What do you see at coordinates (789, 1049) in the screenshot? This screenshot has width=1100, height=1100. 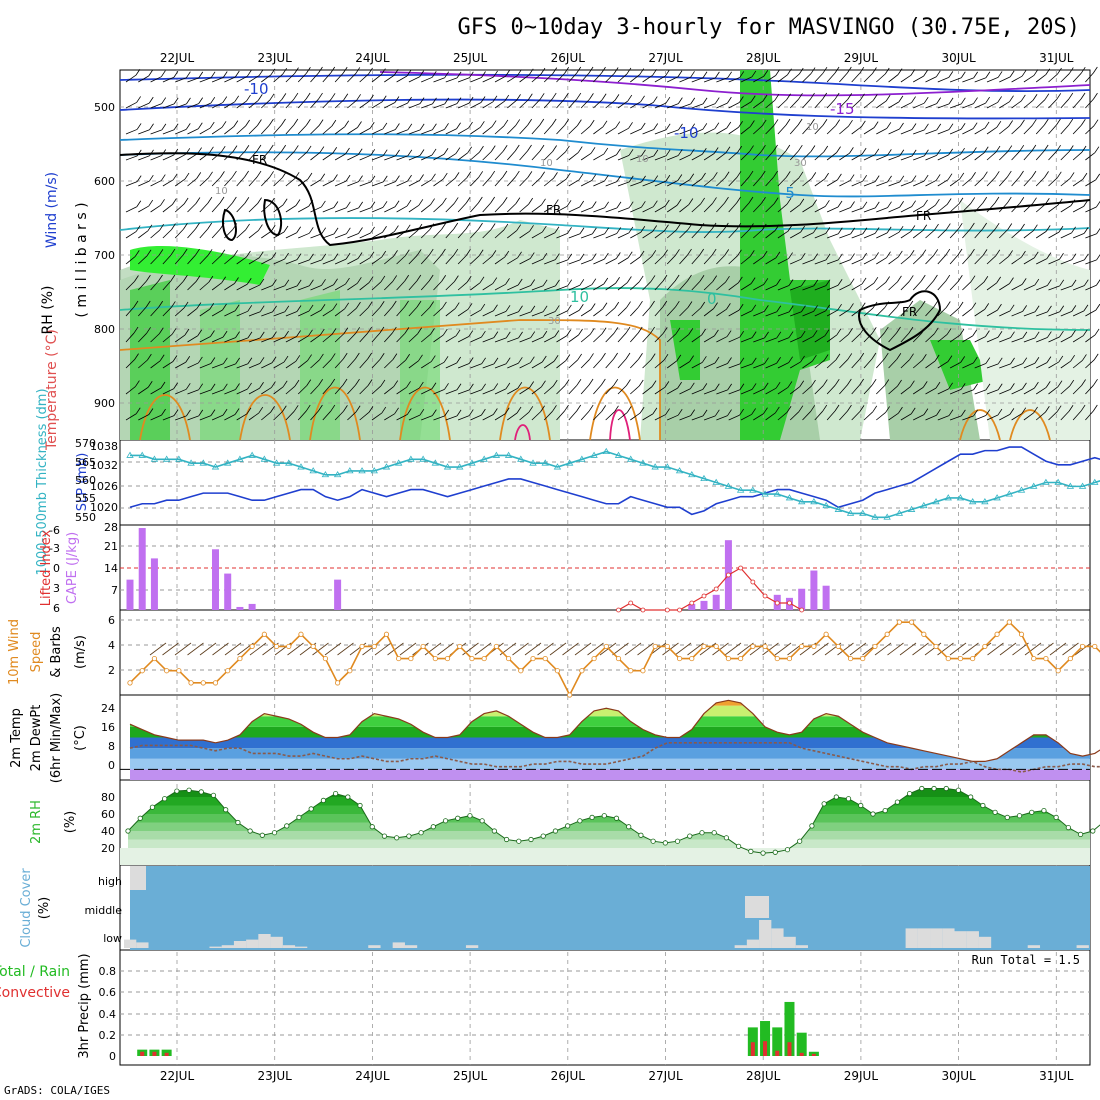 I see `precip-convective-bar` at bounding box center [789, 1049].